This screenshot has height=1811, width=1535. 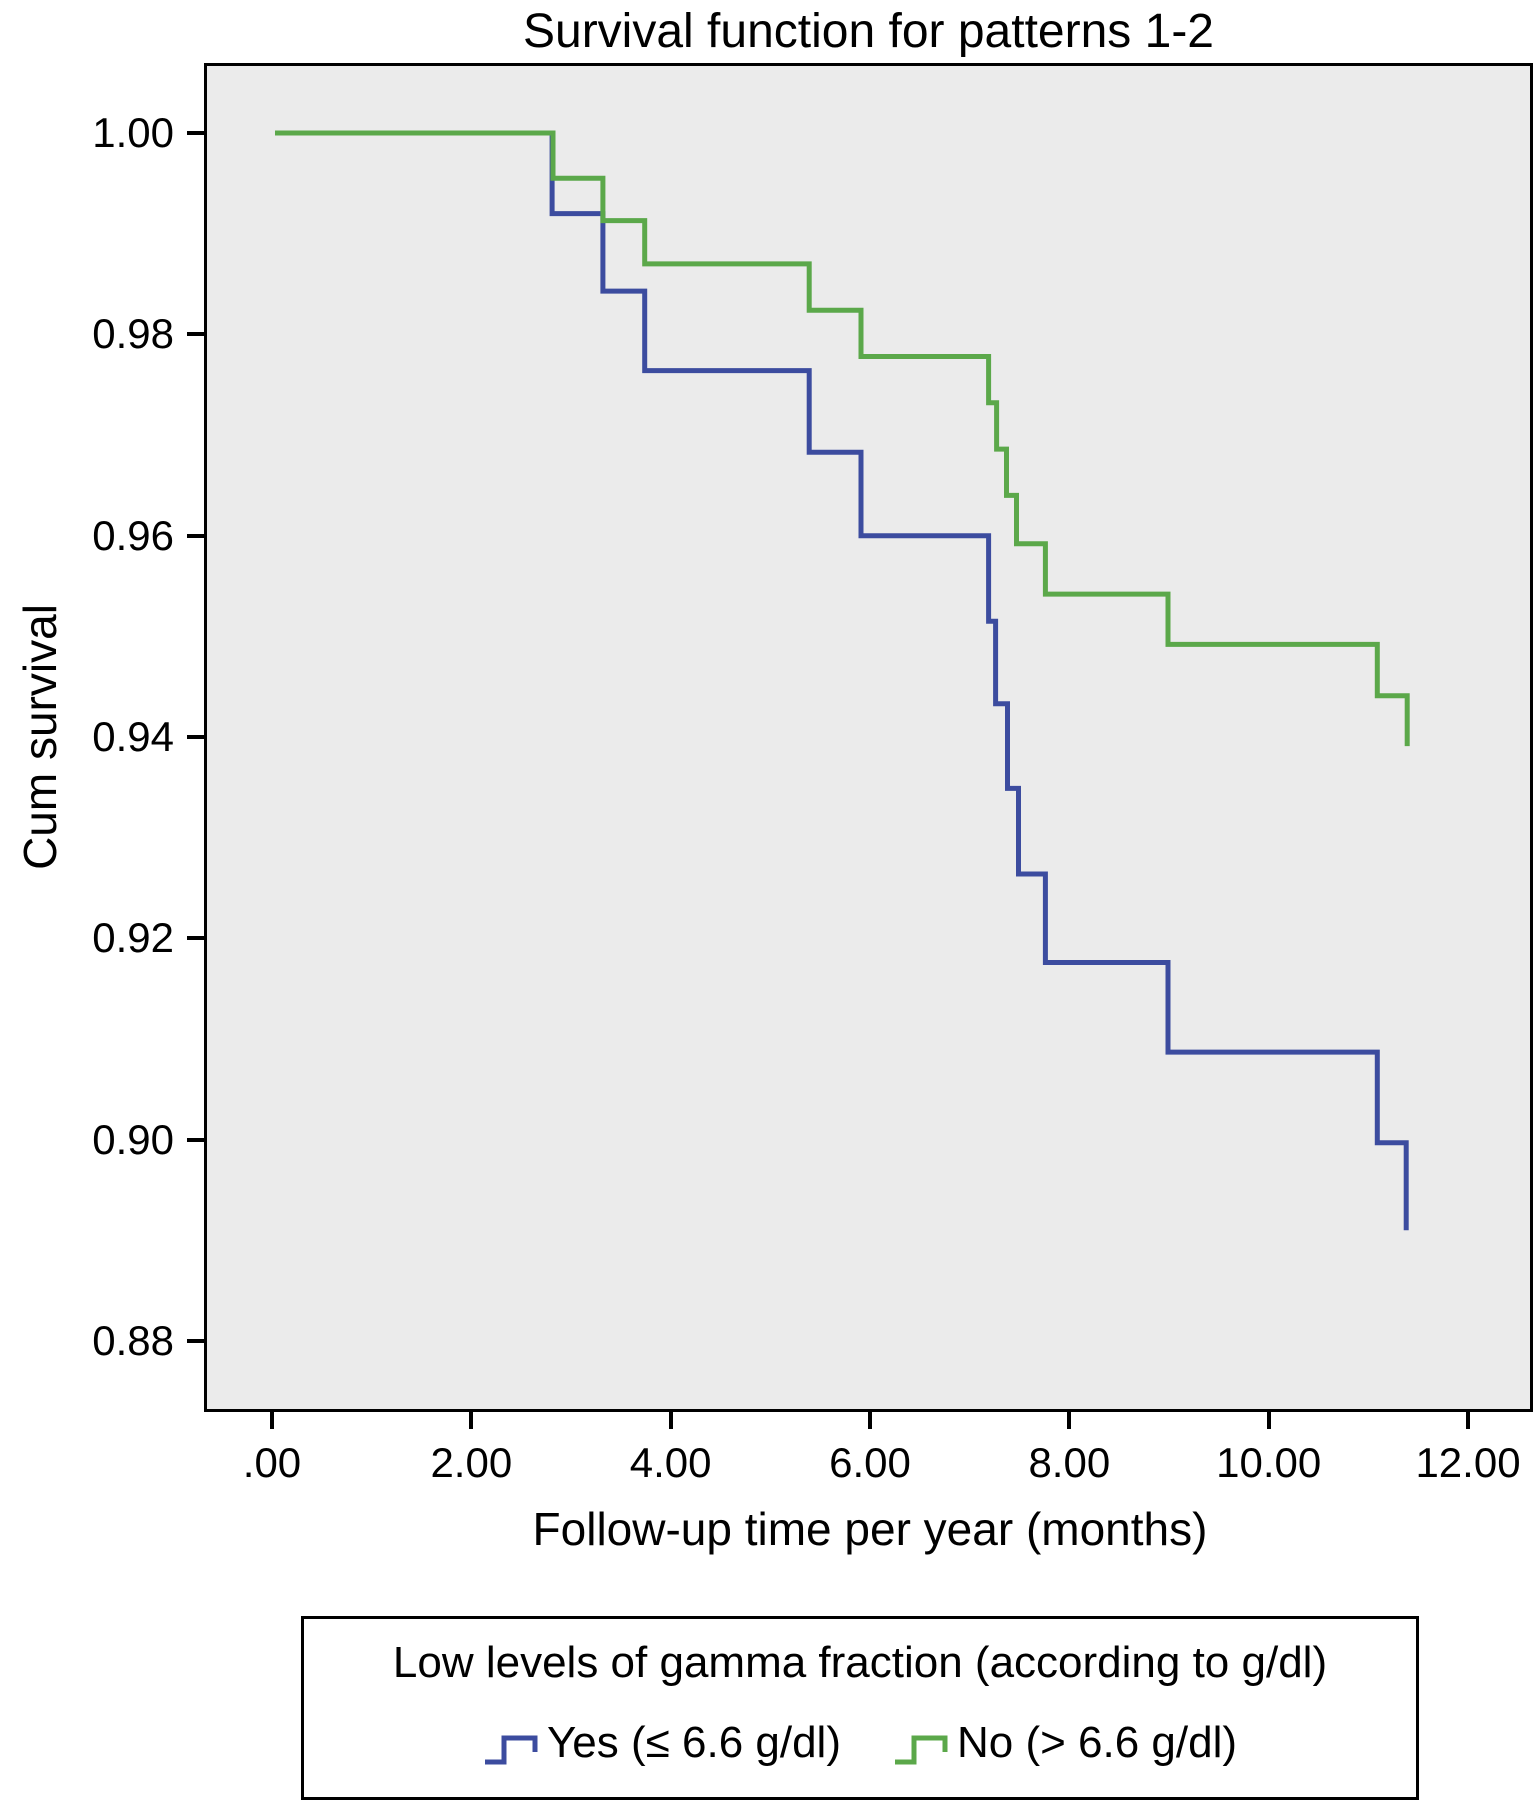 What do you see at coordinates (133, 133) in the screenshot?
I see `y-tick-label: 1.00` at bounding box center [133, 133].